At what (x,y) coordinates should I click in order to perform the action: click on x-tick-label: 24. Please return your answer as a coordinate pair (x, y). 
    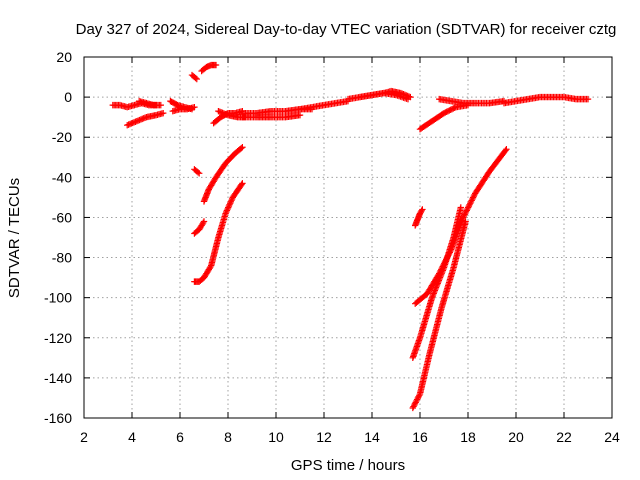
    Looking at the image, I should click on (612, 437).